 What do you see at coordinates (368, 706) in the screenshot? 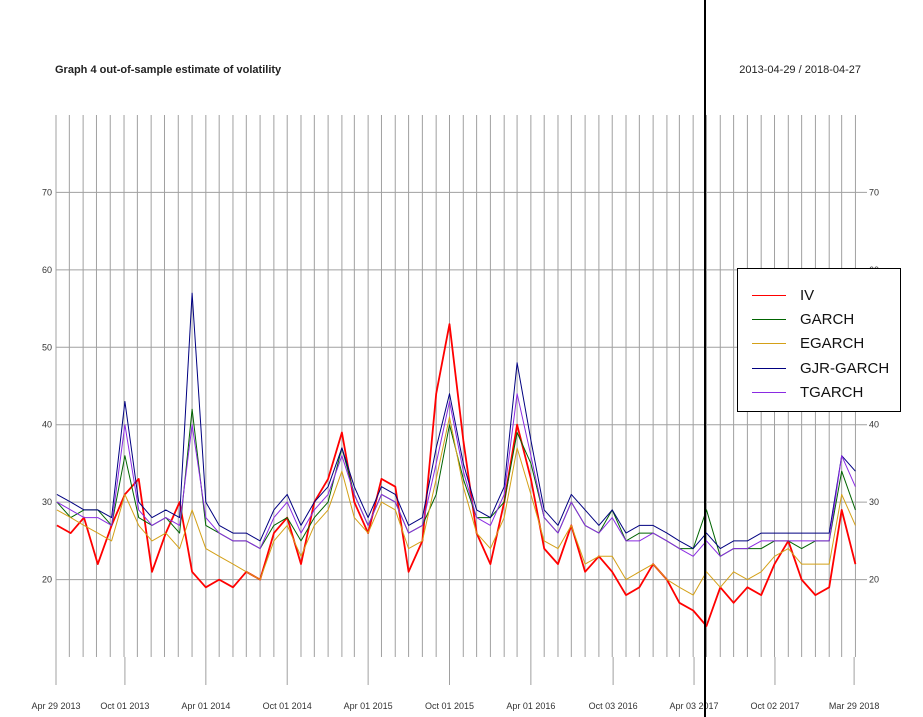
I see `x-tick-label: Apr 01 2015` at bounding box center [368, 706].